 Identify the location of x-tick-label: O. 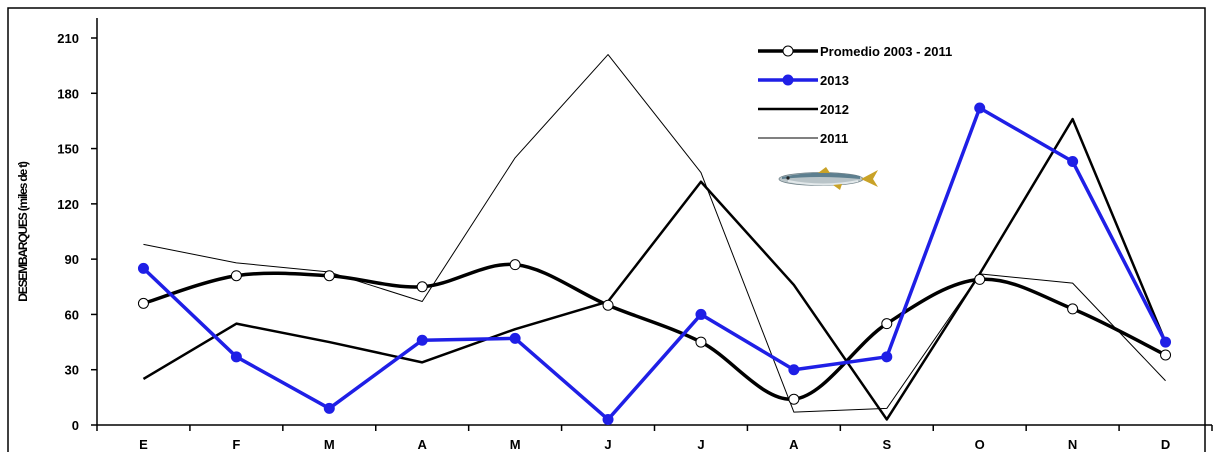
(980, 444).